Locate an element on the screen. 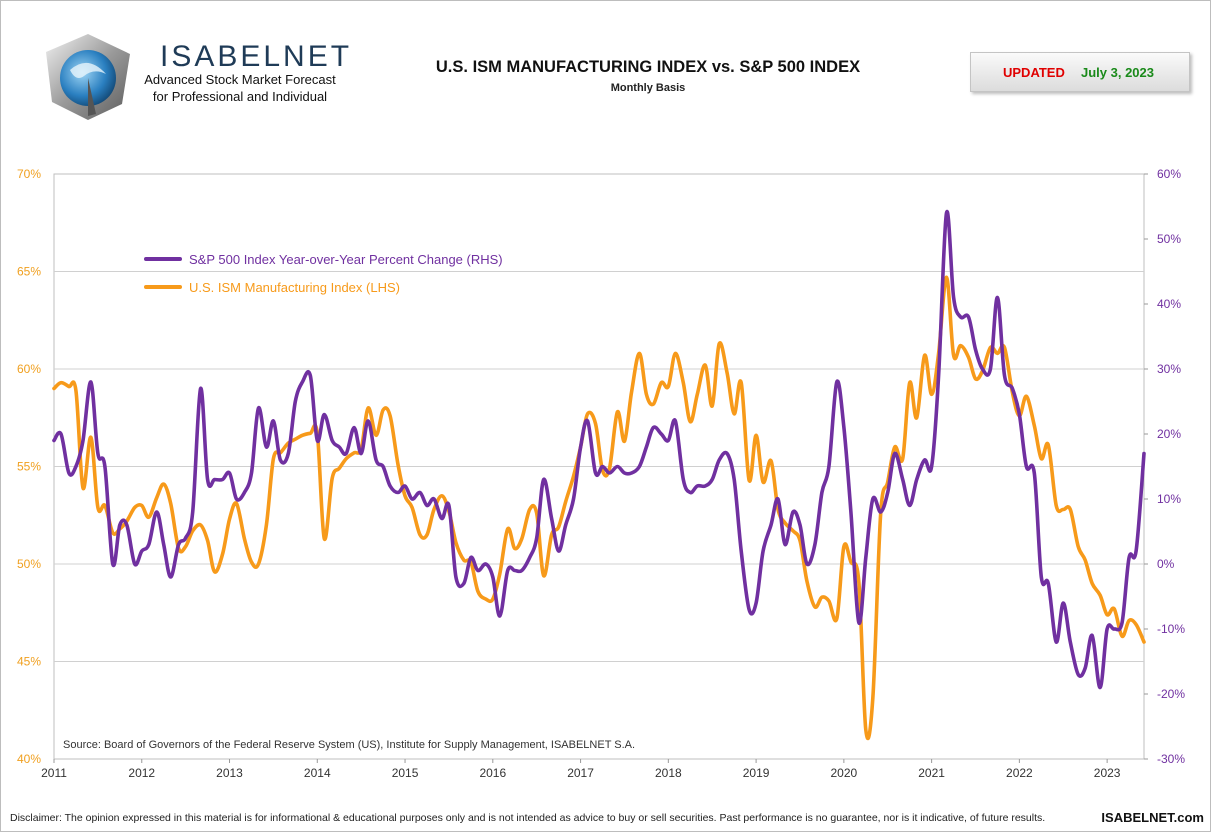 The image size is (1211, 832). x-axis-tick-label: 2012 is located at coordinates (141, 773).